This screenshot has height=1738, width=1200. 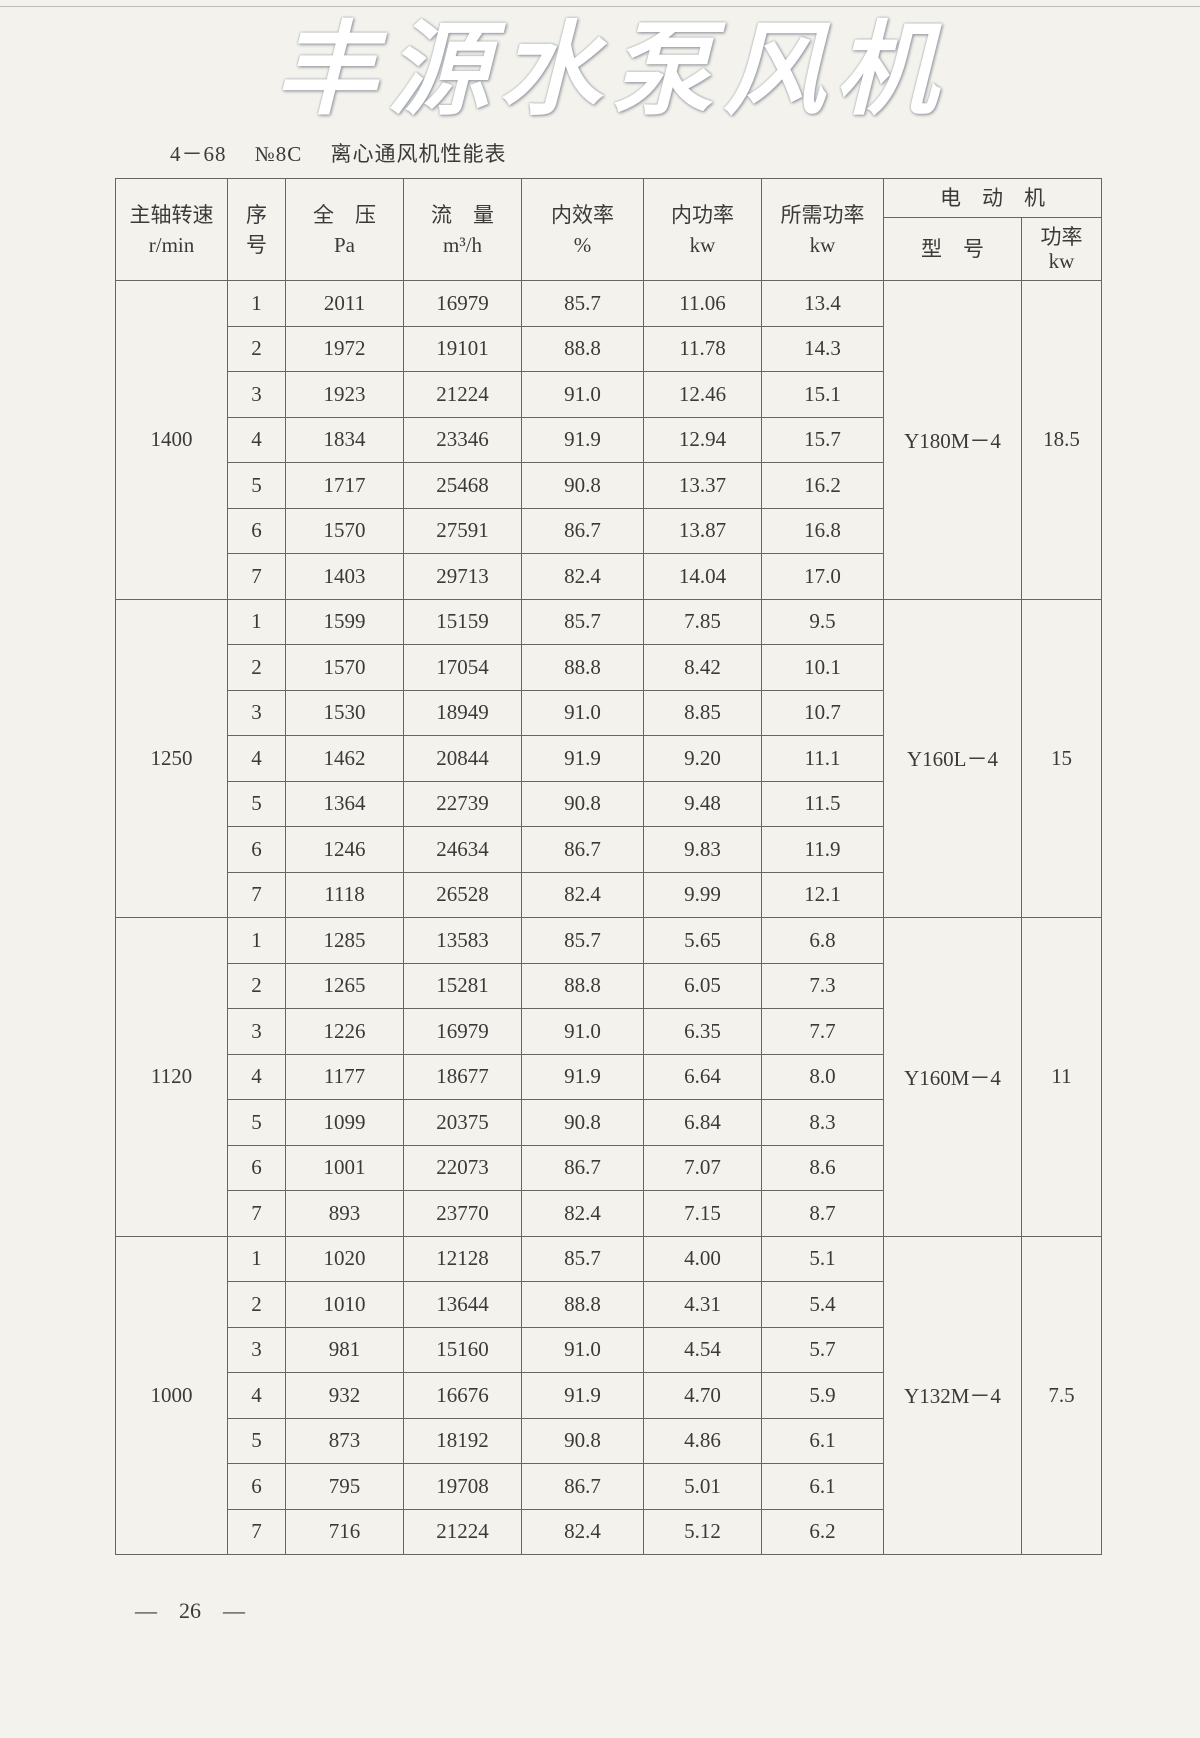 I want to click on inner-power-cell: 5.01, so click(x=702, y=1486).